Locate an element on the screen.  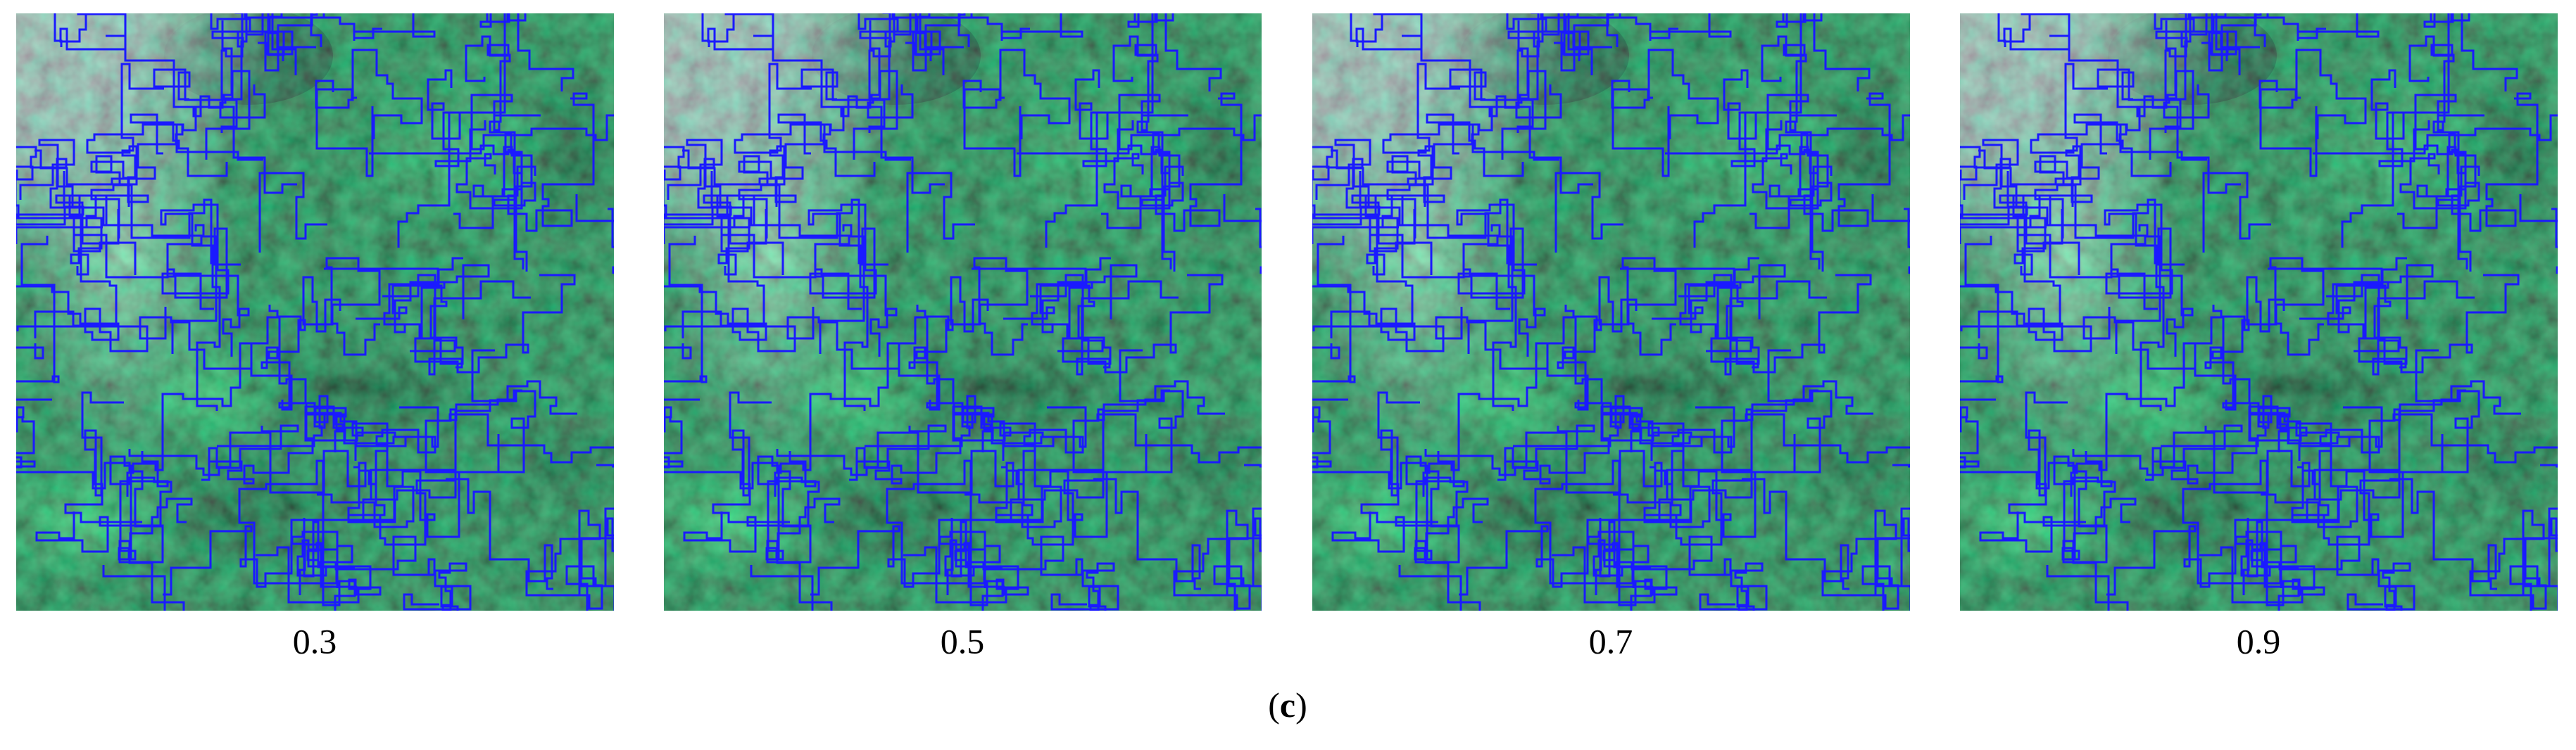
caption-letter: c is located at coordinates (1288, 705).